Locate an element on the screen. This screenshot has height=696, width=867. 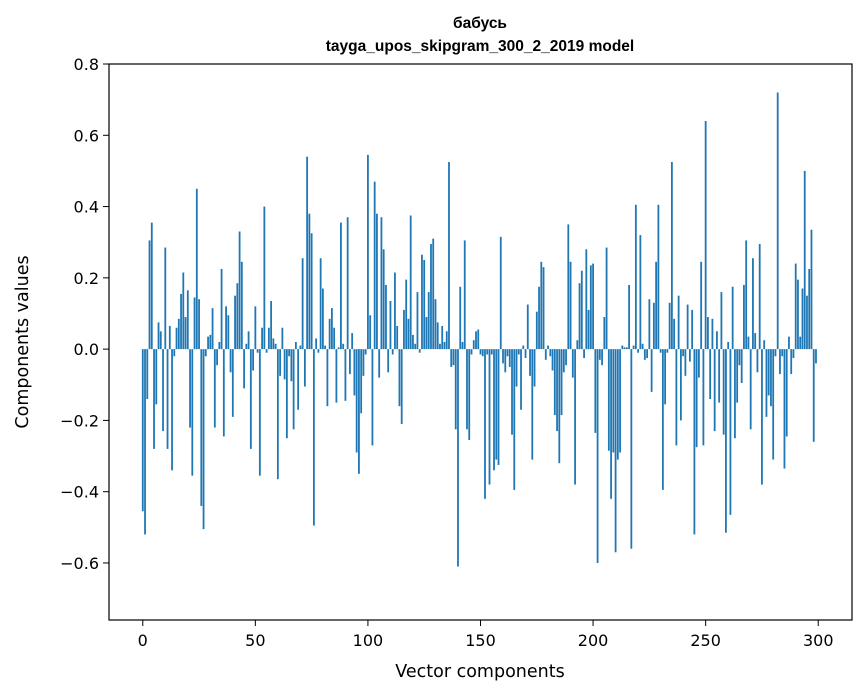
x-axis-ticks: 0 50 100 150 200 250 300 is located at coordinates (486, 635).